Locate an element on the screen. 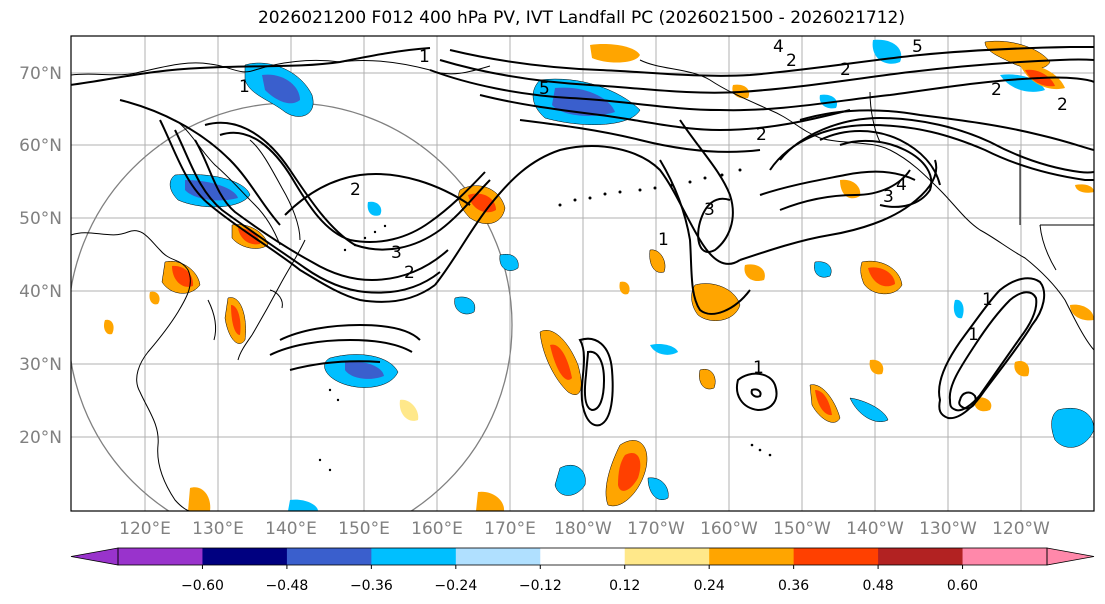 This screenshot has width=1105, height=604. colorbar-tick-label: −0.60 is located at coordinates (202, 586).